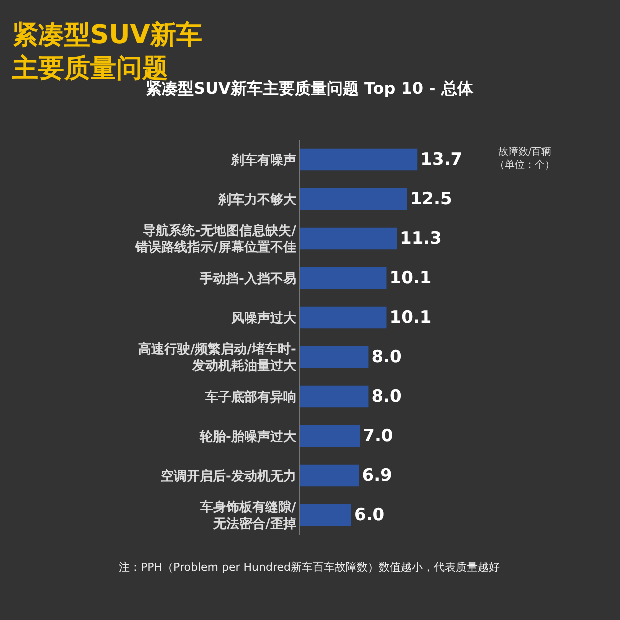 This screenshot has width=620, height=620. What do you see at coordinates (218, 357) in the screenshot?
I see `y-tick-label: 高速行驶/频繁启动/堵车时- 发动机耗油量过大` at bounding box center [218, 357].